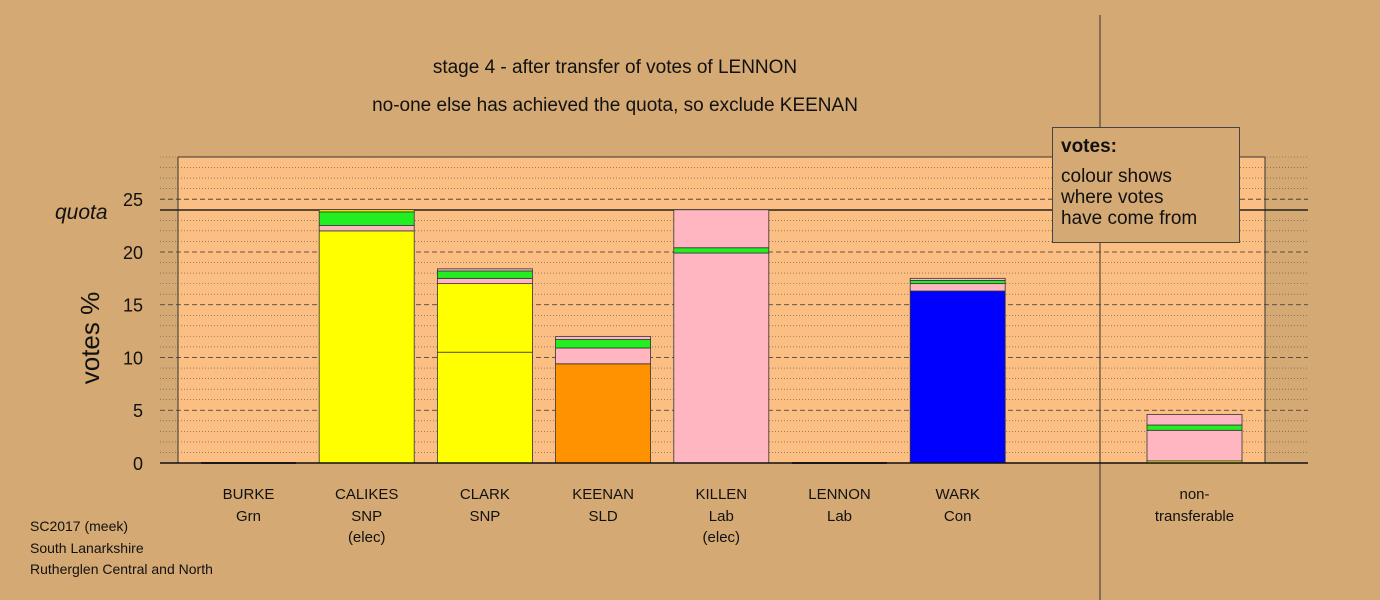  What do you see at coordinates (133, 306) in the screenshot?
I see `y-tick-label: 15` at bounding box center [133, 306].